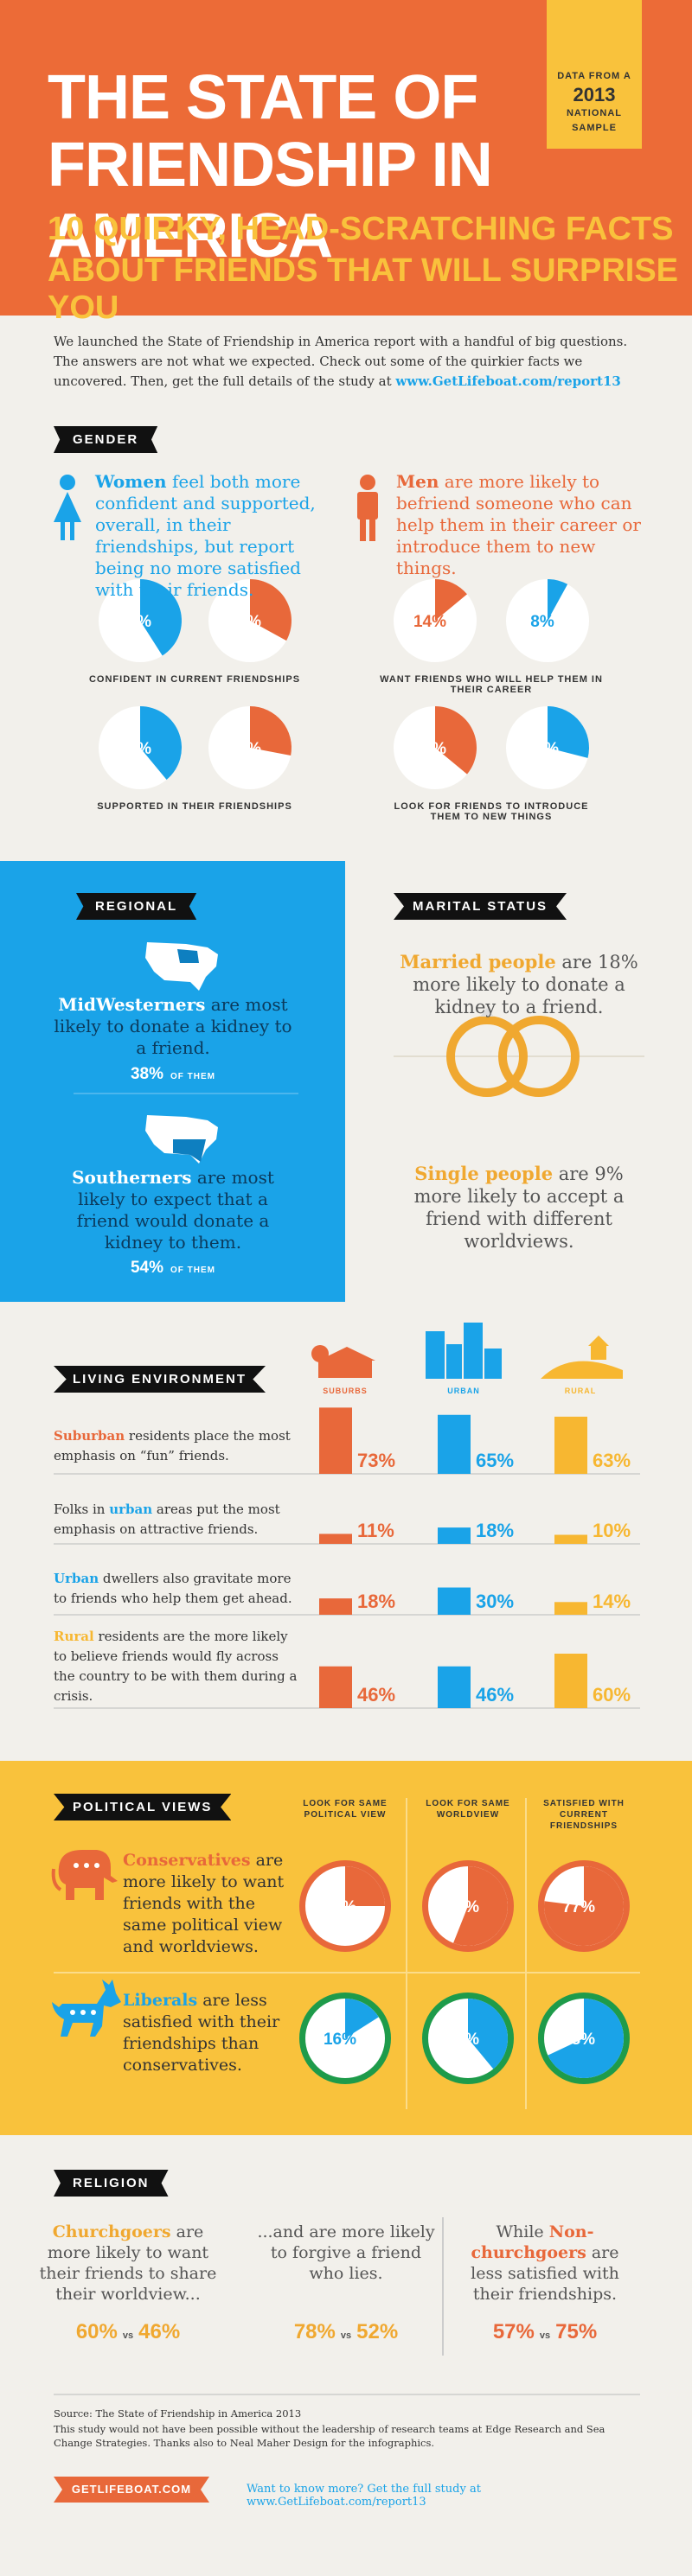  I want to click on badge: DATA FROM A 2013 NATIONAL SAMPLE, so click(594, 102).